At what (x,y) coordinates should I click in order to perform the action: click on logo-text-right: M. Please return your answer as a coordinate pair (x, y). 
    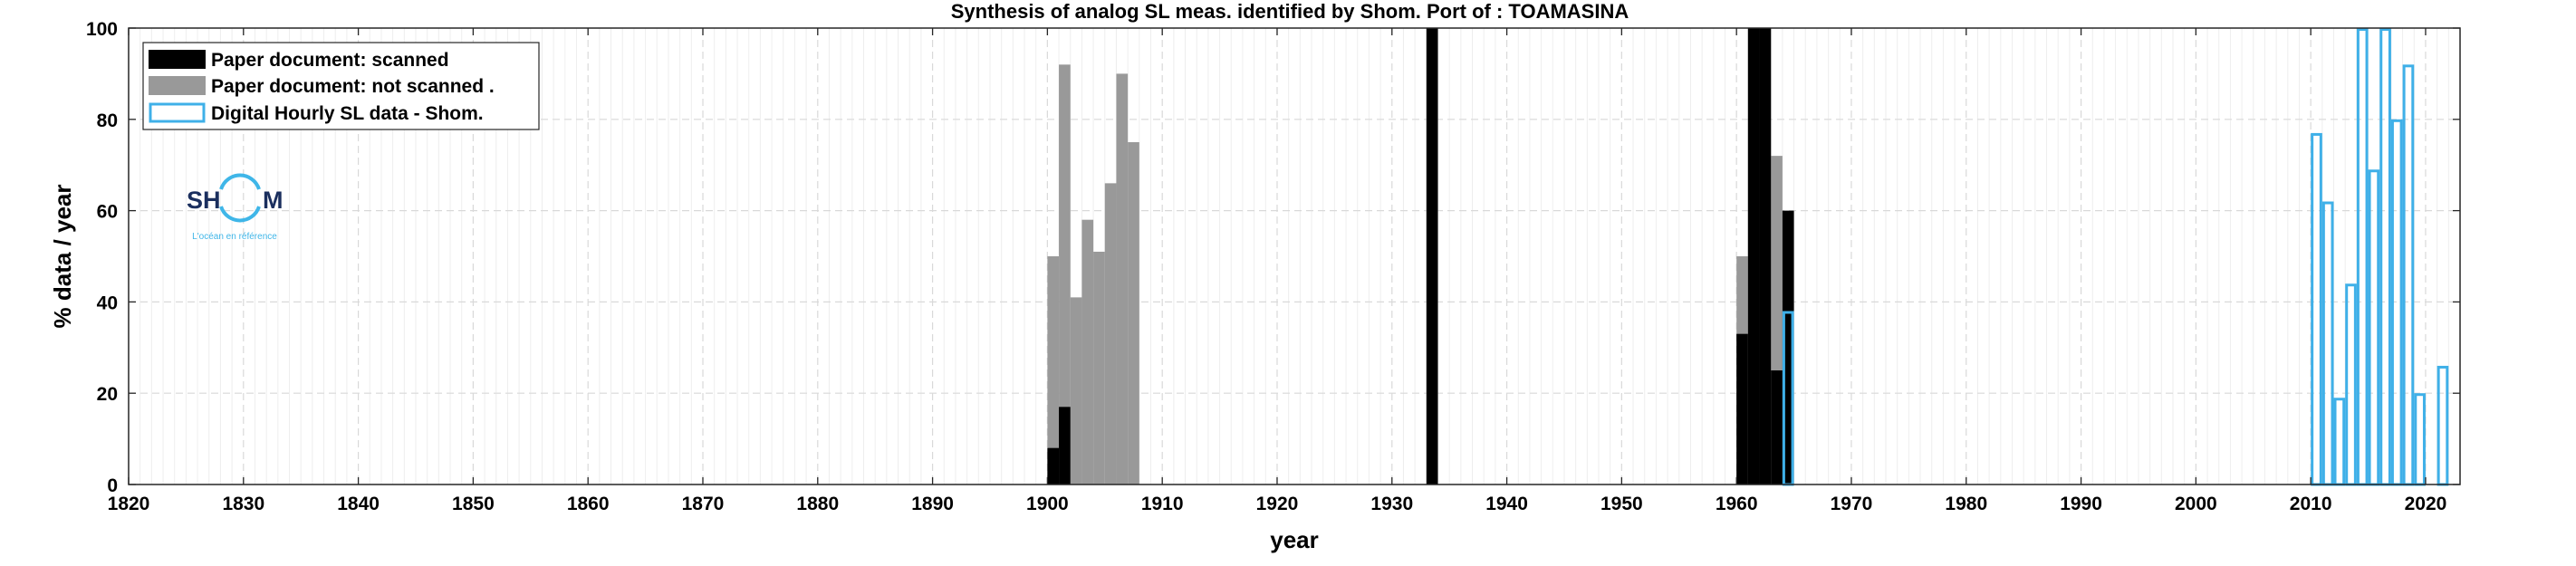
    Looking at the image, I should click on (273, 200).